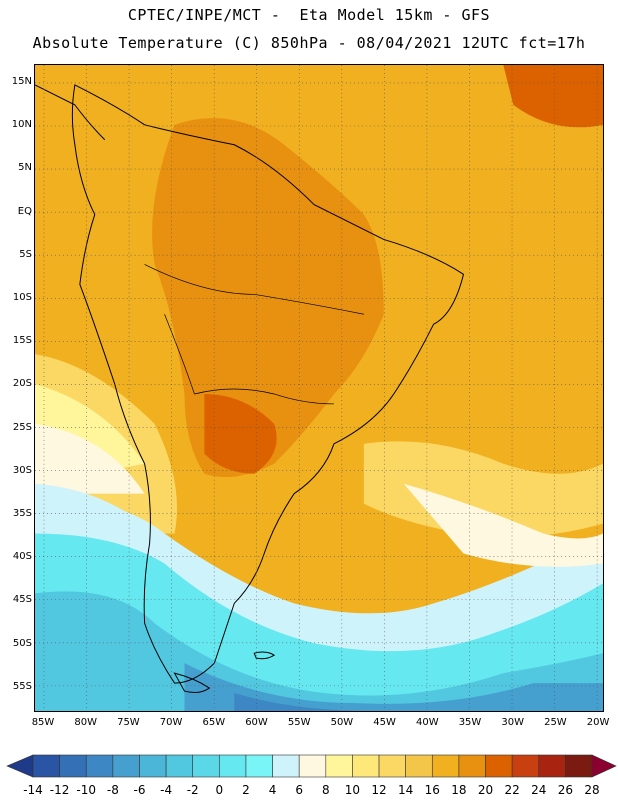  What do you see at coordinates (299, 722) in the screenshot?
I see `lon-label-55w: 55W` at bounding box center [299, 722].